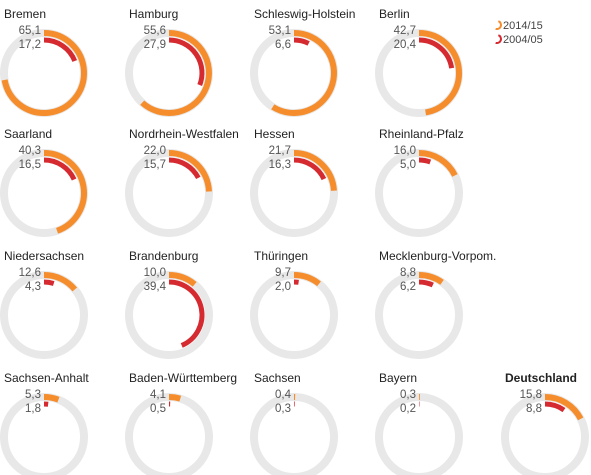  I want to click on state-name: Nordrhein-Westfalen, so click(184, 134).